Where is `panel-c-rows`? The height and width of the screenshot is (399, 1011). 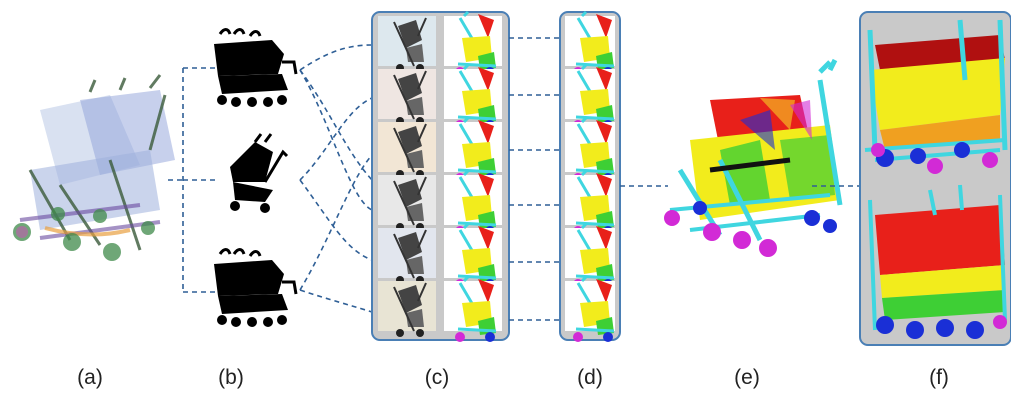 panel-c-rows is located at coordinates (440, 177).